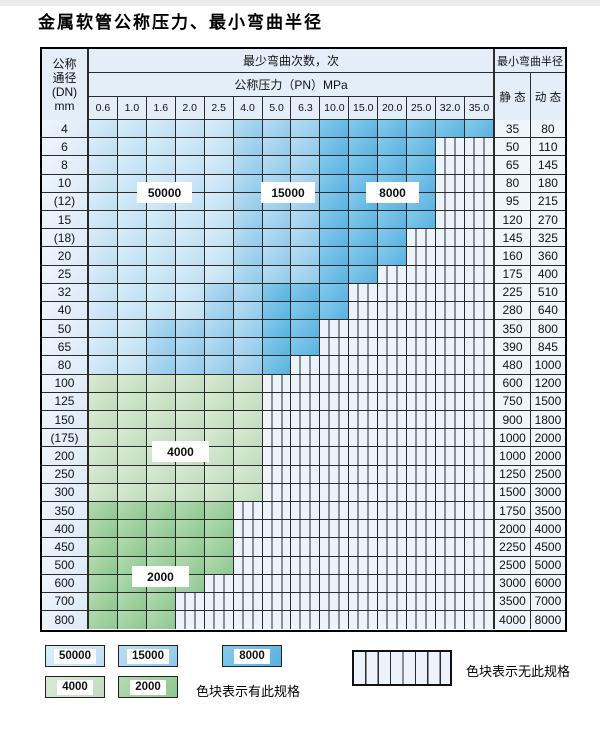 This screenshot has height=743, width=600. Describe the element at coordinates (513, 165) in the screenshot. I see `static-radius-cell: 65` at that location.